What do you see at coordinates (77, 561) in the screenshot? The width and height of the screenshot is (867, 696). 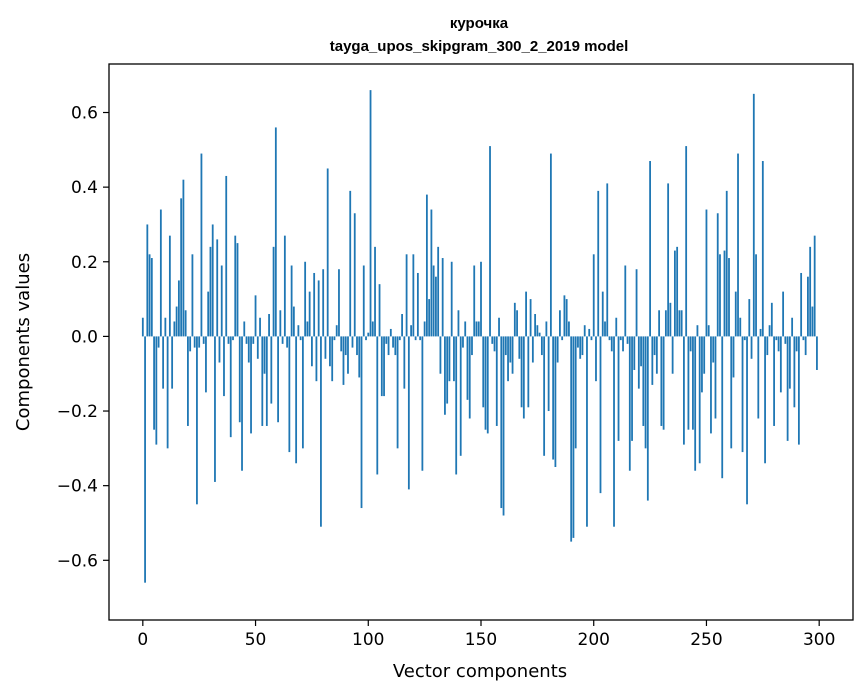 I see `y-tick-label: −0.6` at bounding box center [77, 561].